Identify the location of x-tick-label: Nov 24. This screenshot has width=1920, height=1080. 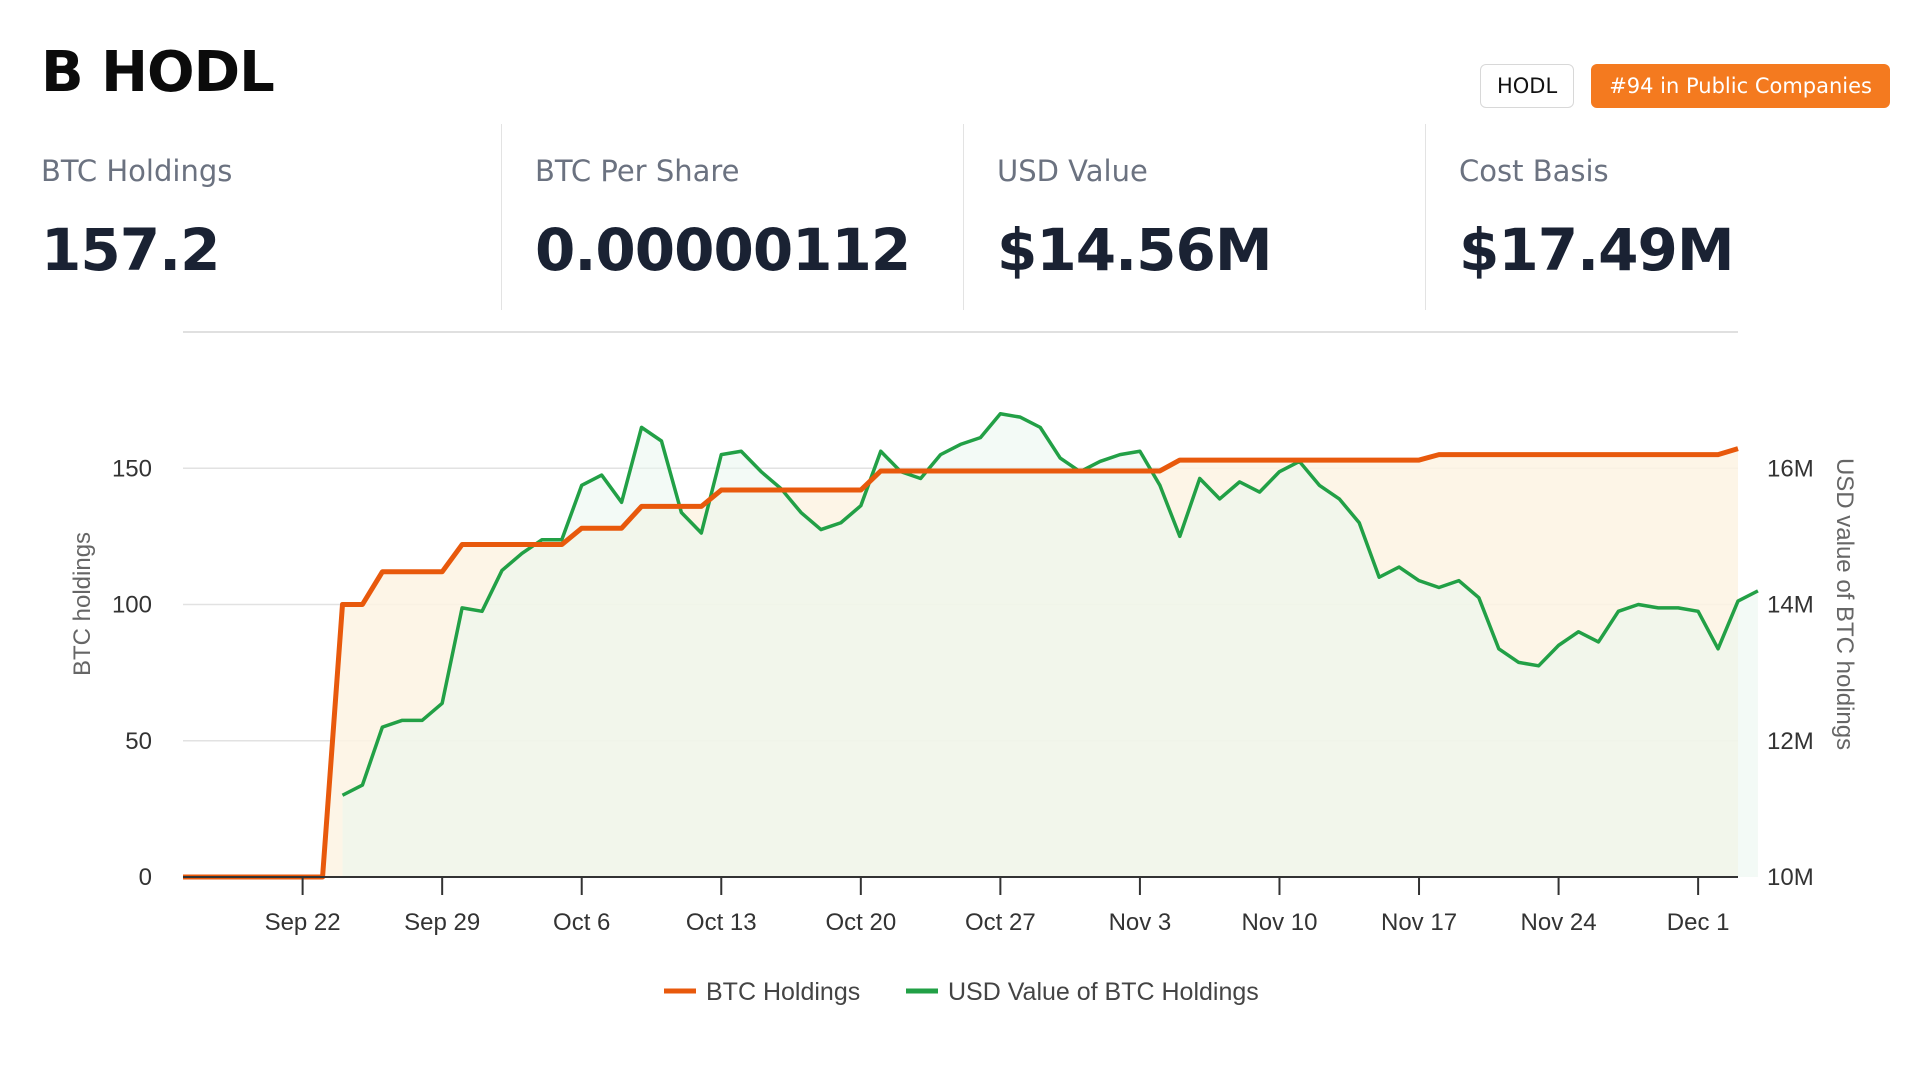
(1559, 922).